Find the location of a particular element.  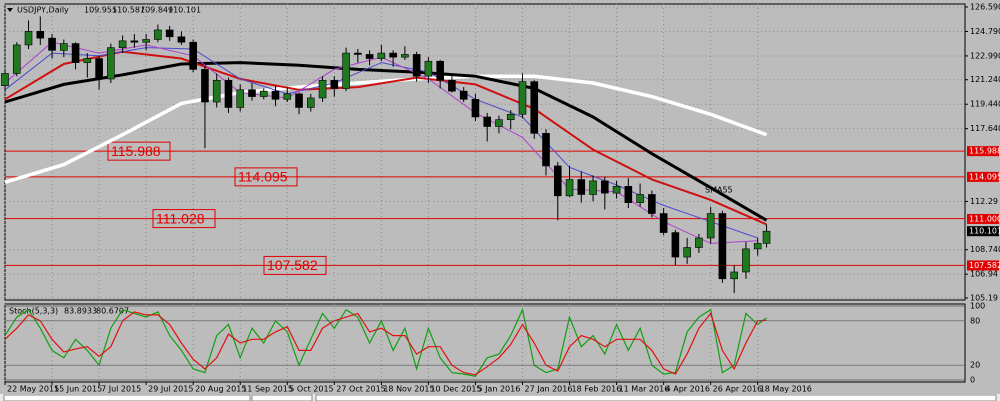

y-tick-label: 122.990 is located at coordinates (985, 55).